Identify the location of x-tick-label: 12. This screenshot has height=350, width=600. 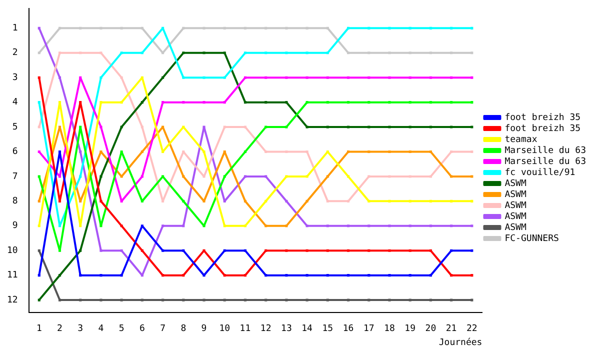
(266, 329).